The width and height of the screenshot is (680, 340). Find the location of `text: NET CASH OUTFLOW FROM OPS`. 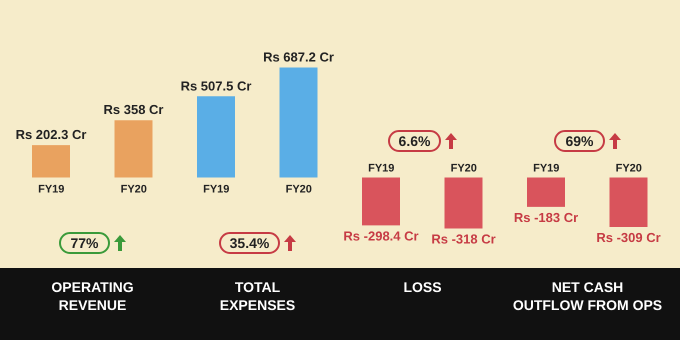

text: NET CASH OUTFLOW FROM OPS is located at coordinates (588, 296).